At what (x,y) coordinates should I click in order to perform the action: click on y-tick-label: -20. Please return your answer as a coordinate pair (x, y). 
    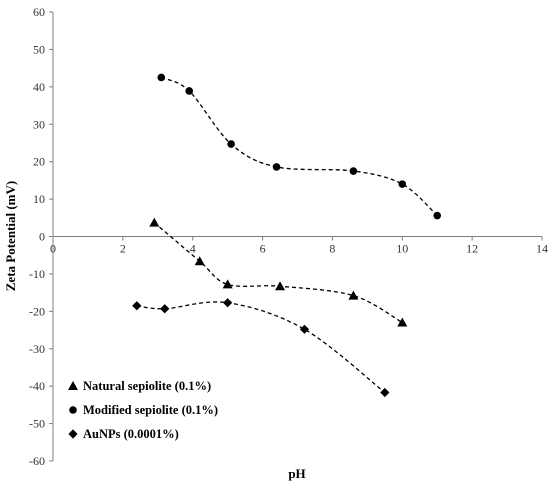
    Looking at the image, I should click on (37, 311).